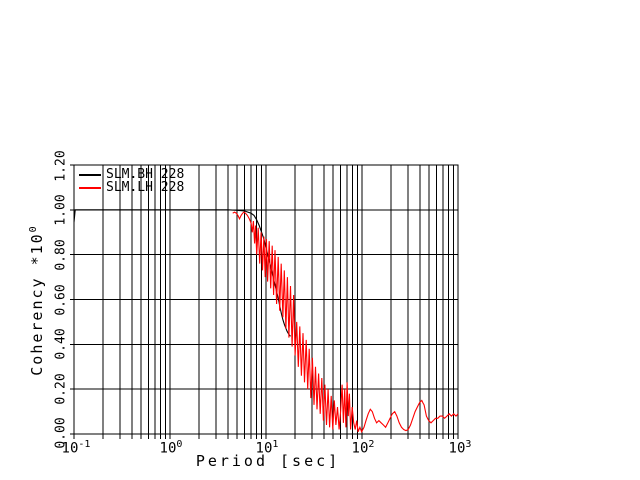  I want to click on legend-label-bh: SLM.BH 228, so click(145, 174).